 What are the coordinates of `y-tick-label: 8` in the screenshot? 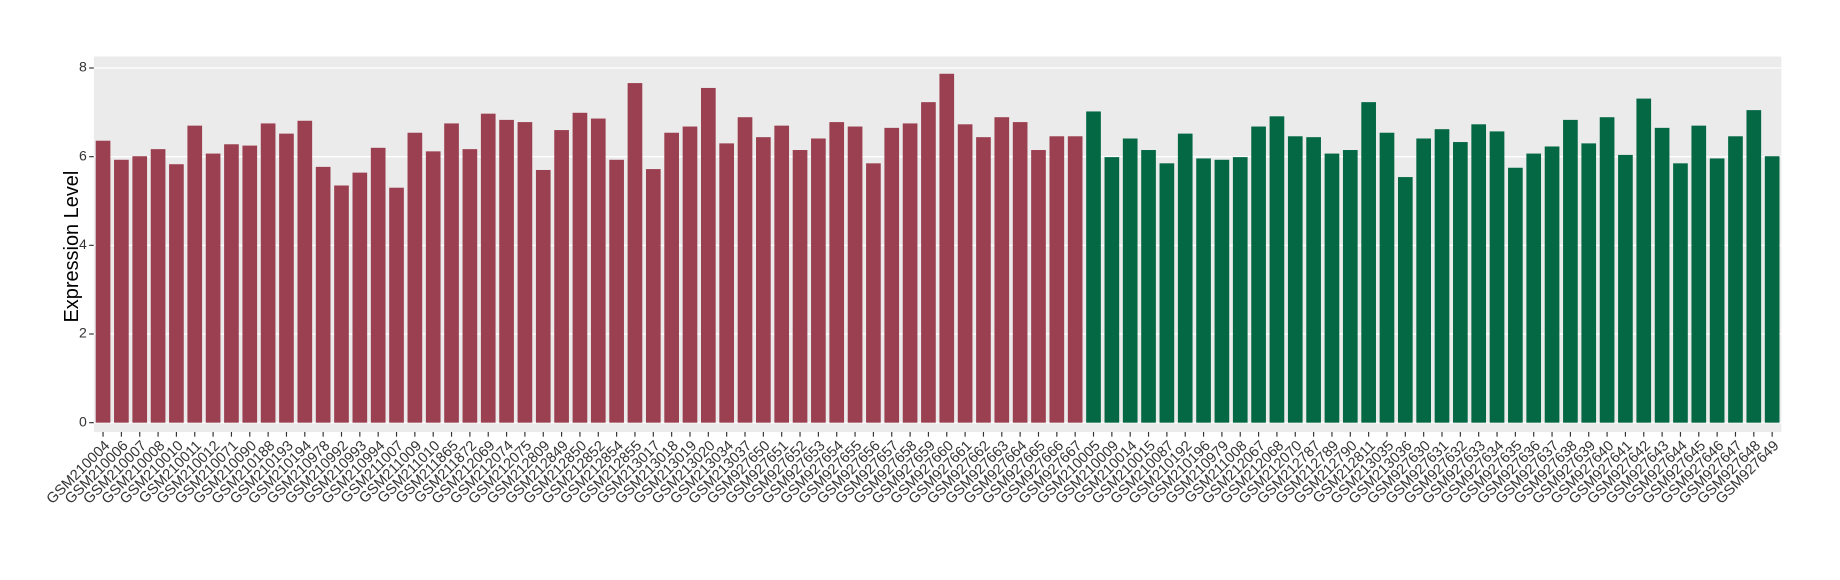 It's located at (83, 67).